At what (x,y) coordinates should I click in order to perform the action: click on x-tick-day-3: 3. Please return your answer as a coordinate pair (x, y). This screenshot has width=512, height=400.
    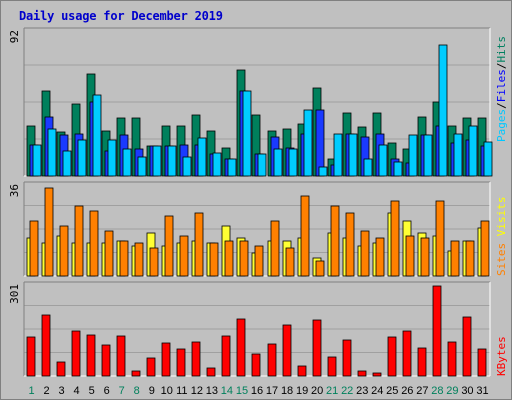
    Looking at the image, I should click on (62, 391).